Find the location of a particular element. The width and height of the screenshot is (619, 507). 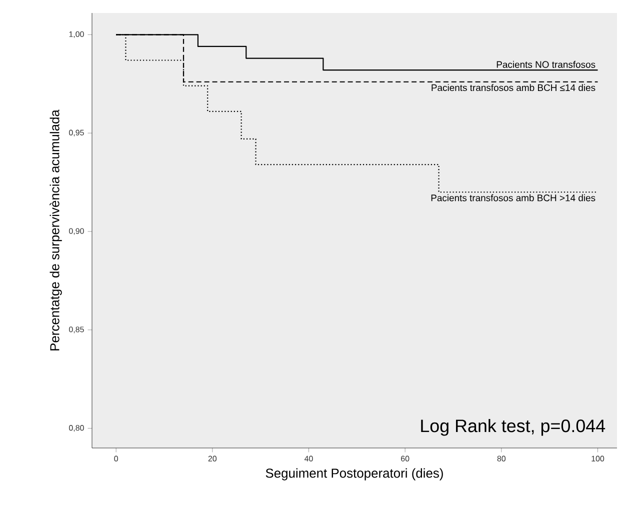

x-axis-title: Seguiment Postoperatori (dies) is located at coordinates (354, 474).